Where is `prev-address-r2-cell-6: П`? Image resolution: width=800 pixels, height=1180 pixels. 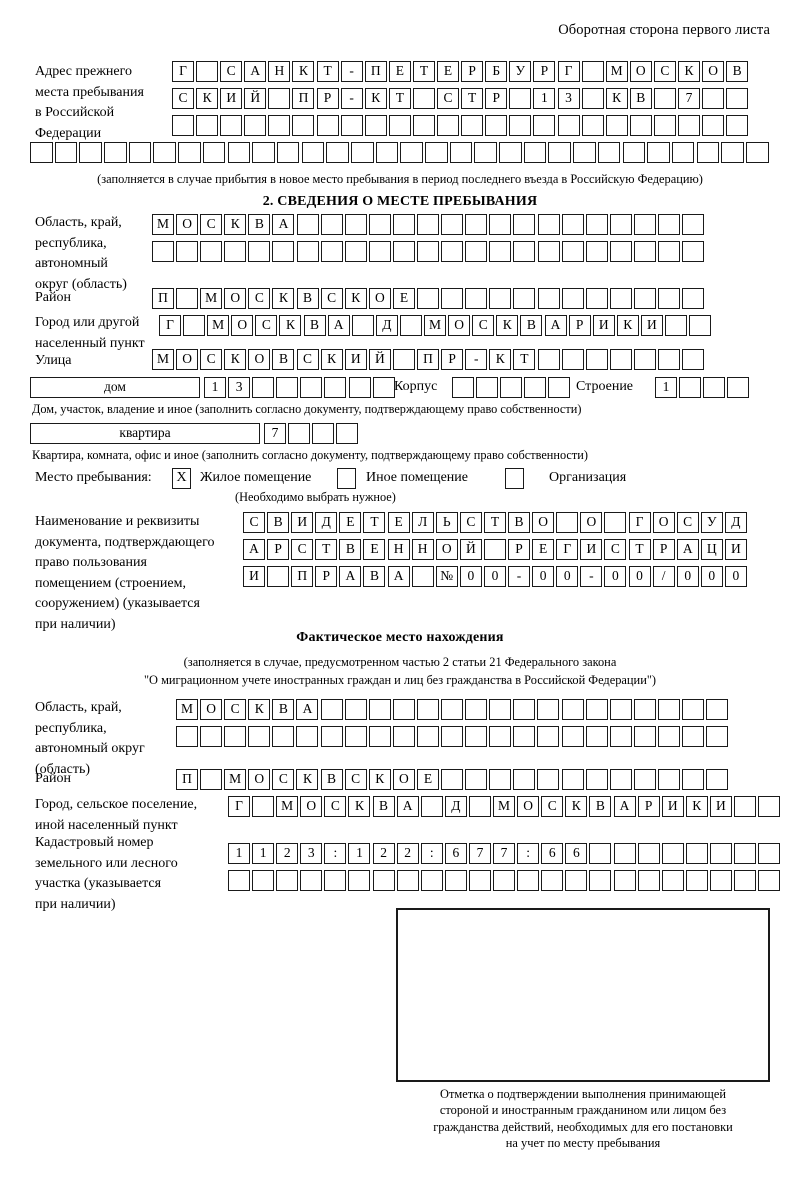
prev-address-r2-cell-6: П is located at coordinates (303, 98).